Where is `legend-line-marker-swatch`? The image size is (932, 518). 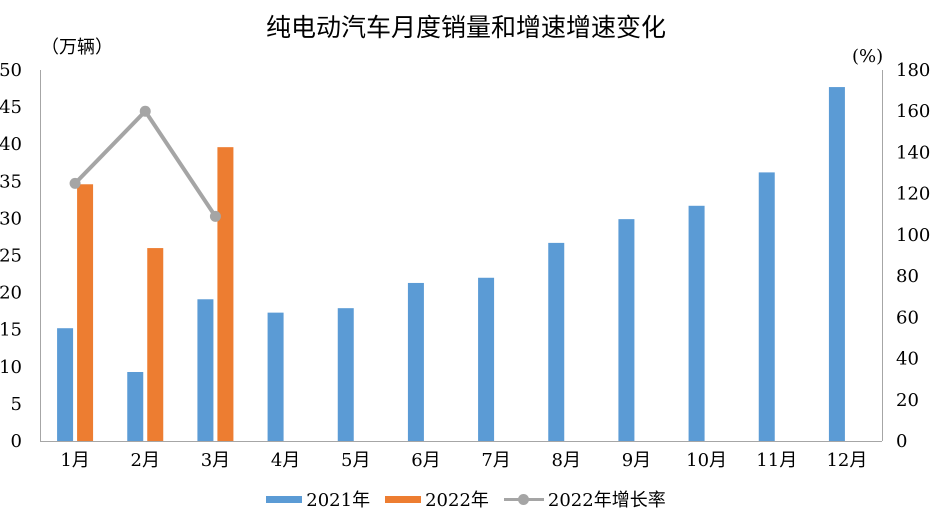
legend-line-marker-swatch is located at coordinates (523, 499).